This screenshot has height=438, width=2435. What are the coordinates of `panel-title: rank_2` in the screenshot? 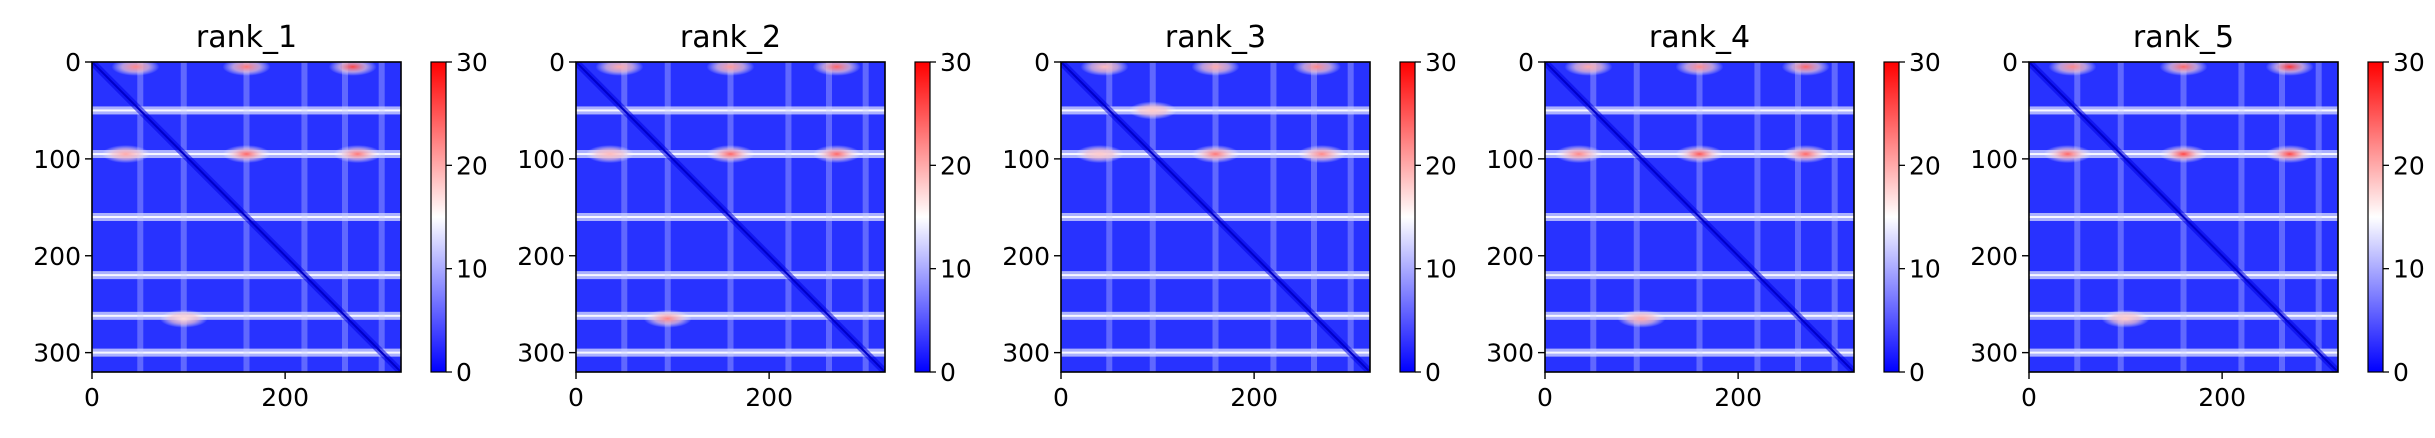 It's located at (730, 37).